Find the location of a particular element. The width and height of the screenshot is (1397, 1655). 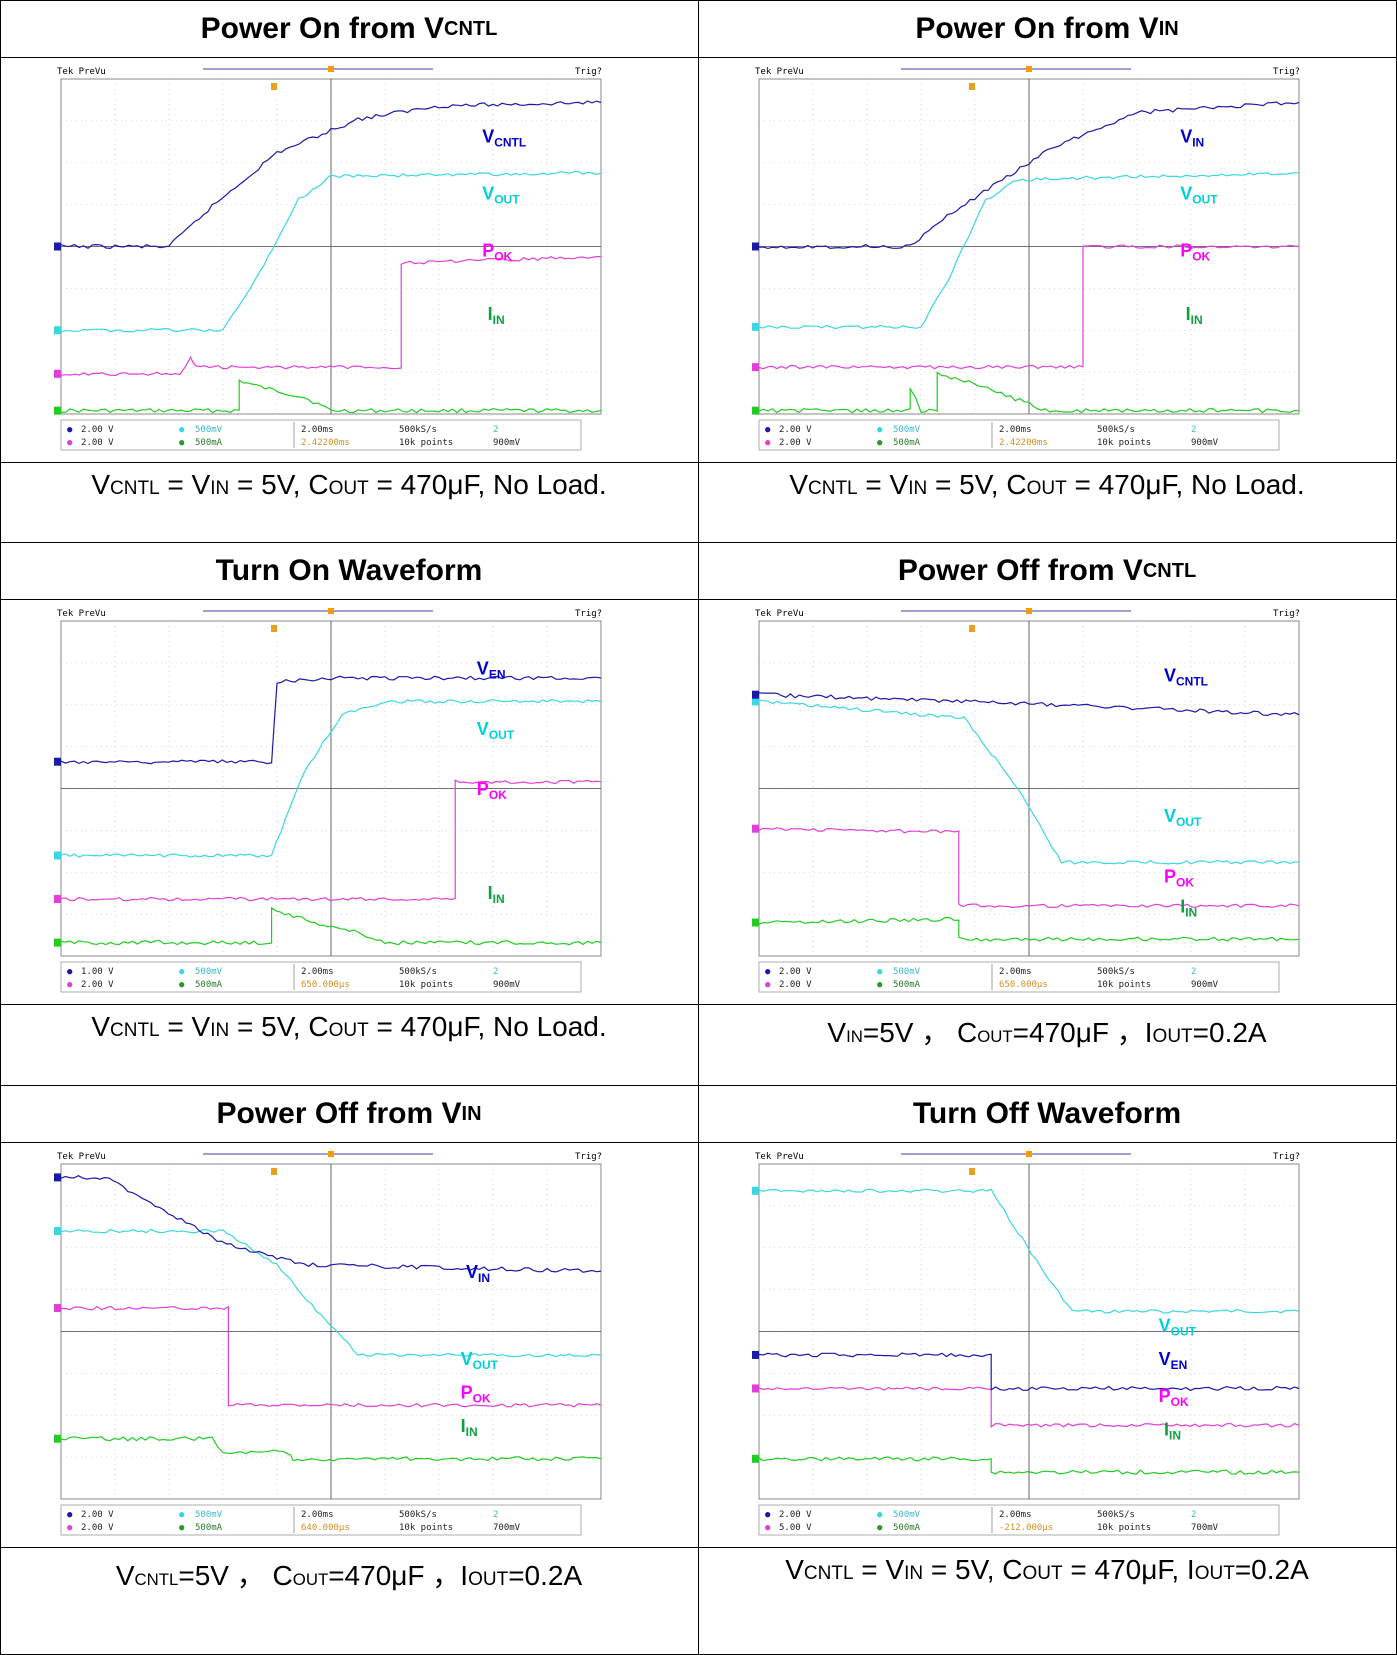

caption-segment: = 470μF, No Load. is located at coordinates (1185, 484).